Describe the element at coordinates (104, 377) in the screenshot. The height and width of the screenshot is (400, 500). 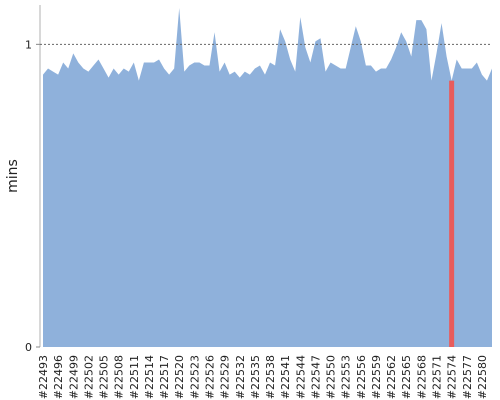
I see `x-tick-label: #22505` at that location.